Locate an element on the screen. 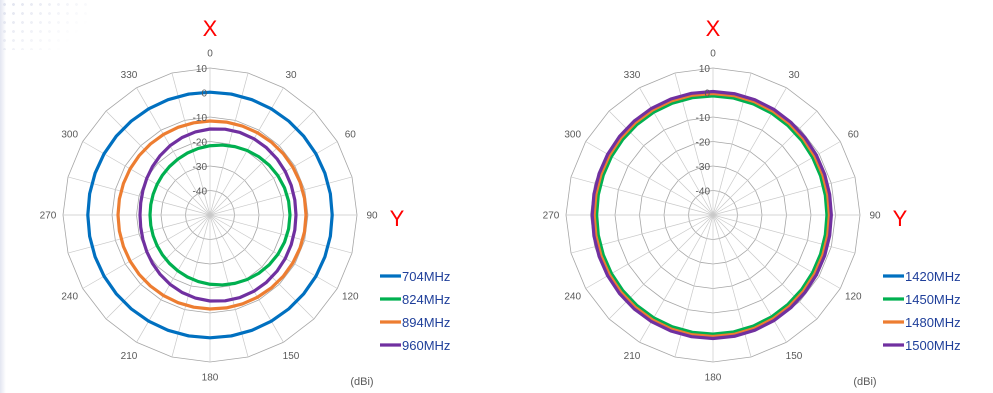  series-line-1450MHz is located at coordinates (712, 215).